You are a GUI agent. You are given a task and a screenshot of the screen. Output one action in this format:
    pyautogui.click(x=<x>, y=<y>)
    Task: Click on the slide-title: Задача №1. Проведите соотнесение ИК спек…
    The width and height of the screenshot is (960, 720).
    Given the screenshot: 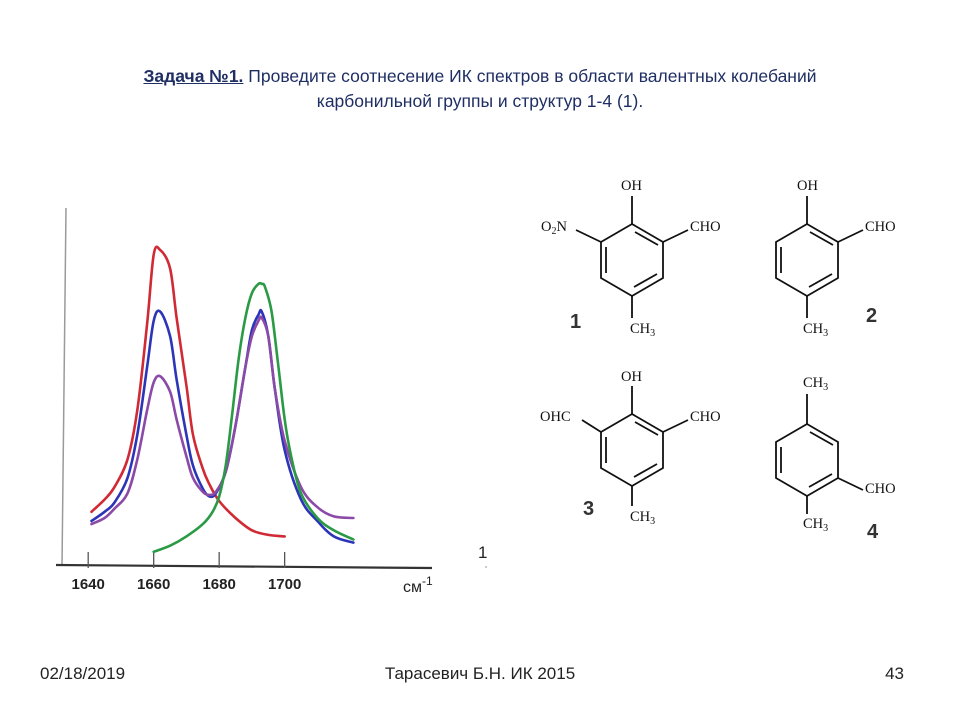 What is the action you would take?
    pyautogui.click(x=480, y=89)
    